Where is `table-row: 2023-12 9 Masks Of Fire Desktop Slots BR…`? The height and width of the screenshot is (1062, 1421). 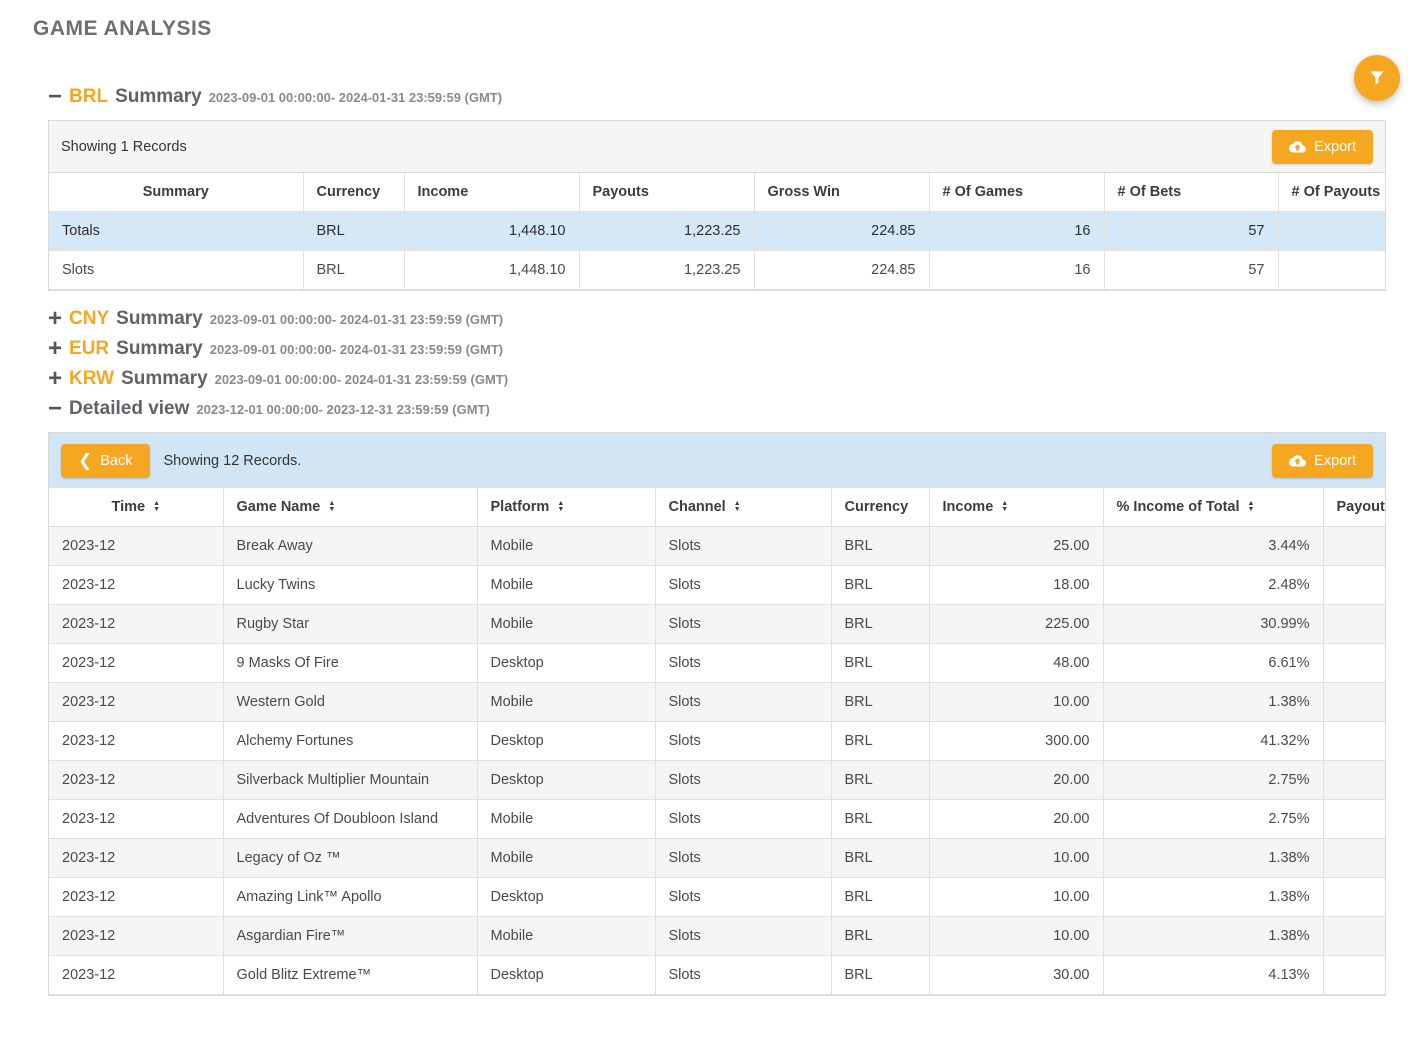
table-row: 2023-12 9 Masks Of Fire Desktop Slots BR… is located at coordinates (717, 662).